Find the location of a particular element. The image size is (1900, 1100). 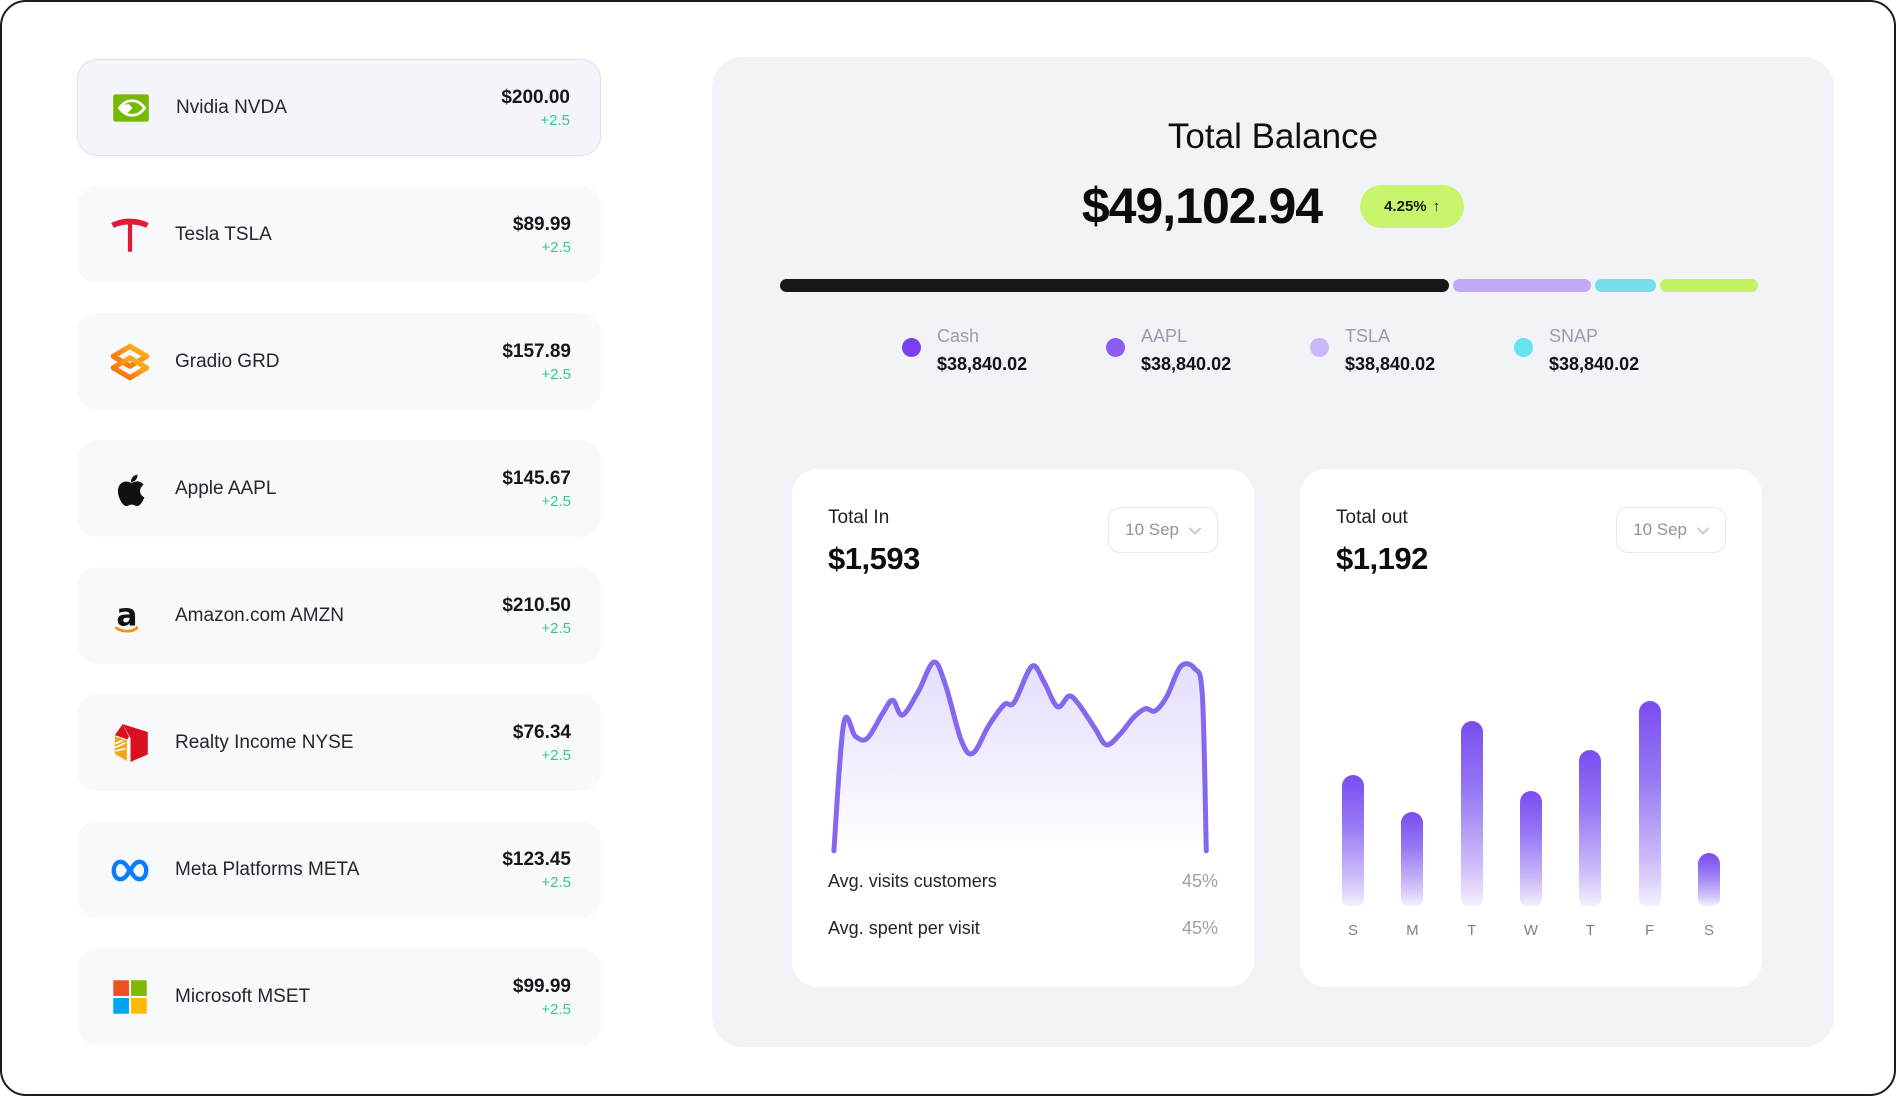

svg-text: a is located at coordinates (126, 615).